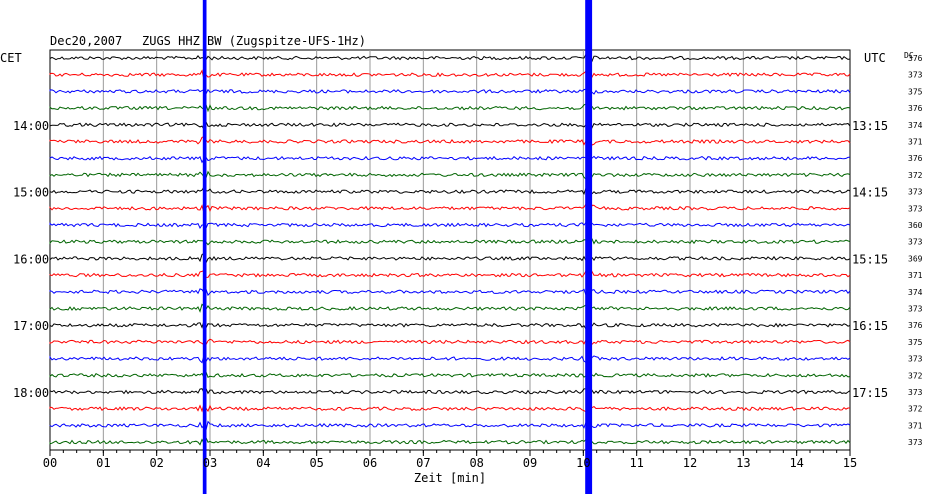  I want to click on x-tick-label: 13, so click(743, 463).